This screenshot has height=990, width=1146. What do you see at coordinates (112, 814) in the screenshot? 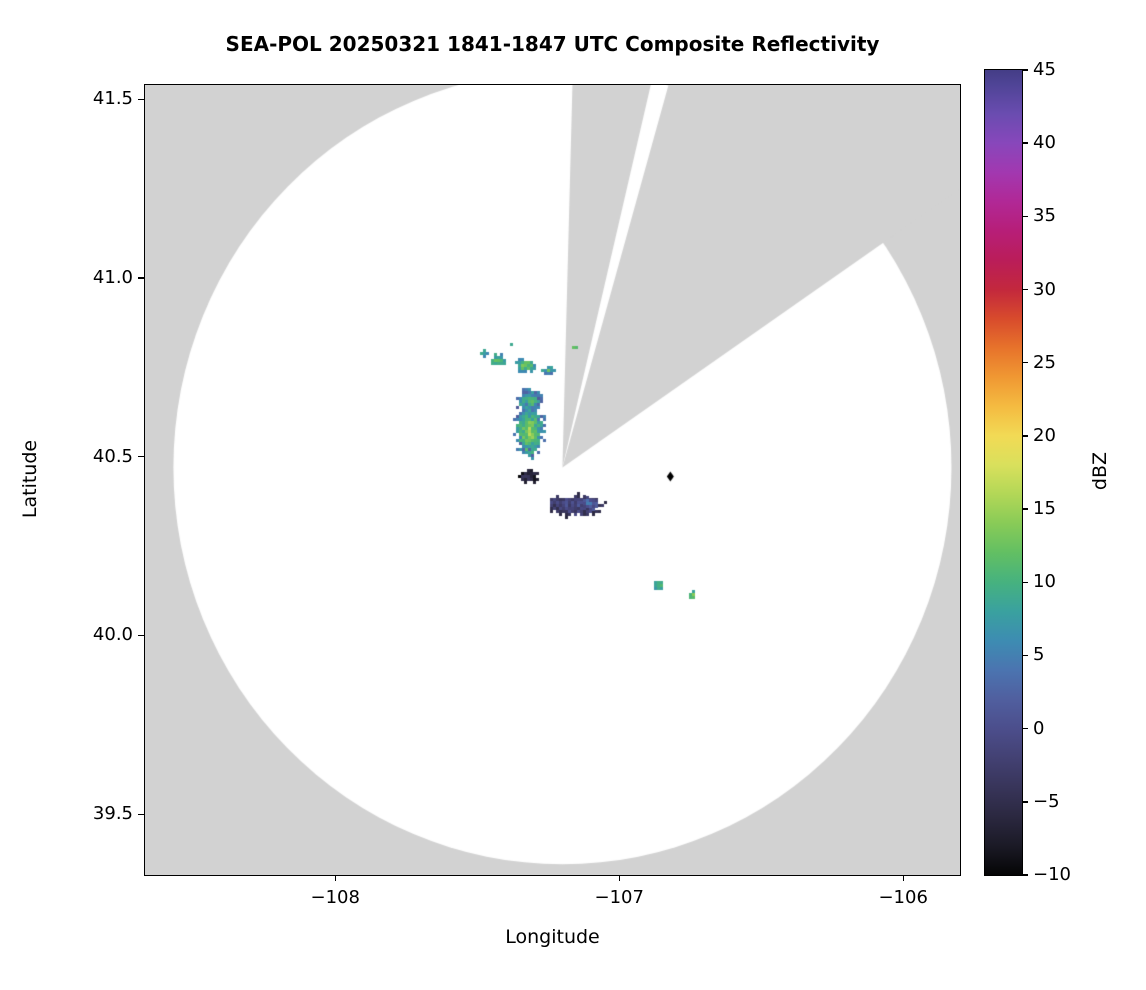
I see `y-tick-label: 39.5` at bounding box center [112, 814].